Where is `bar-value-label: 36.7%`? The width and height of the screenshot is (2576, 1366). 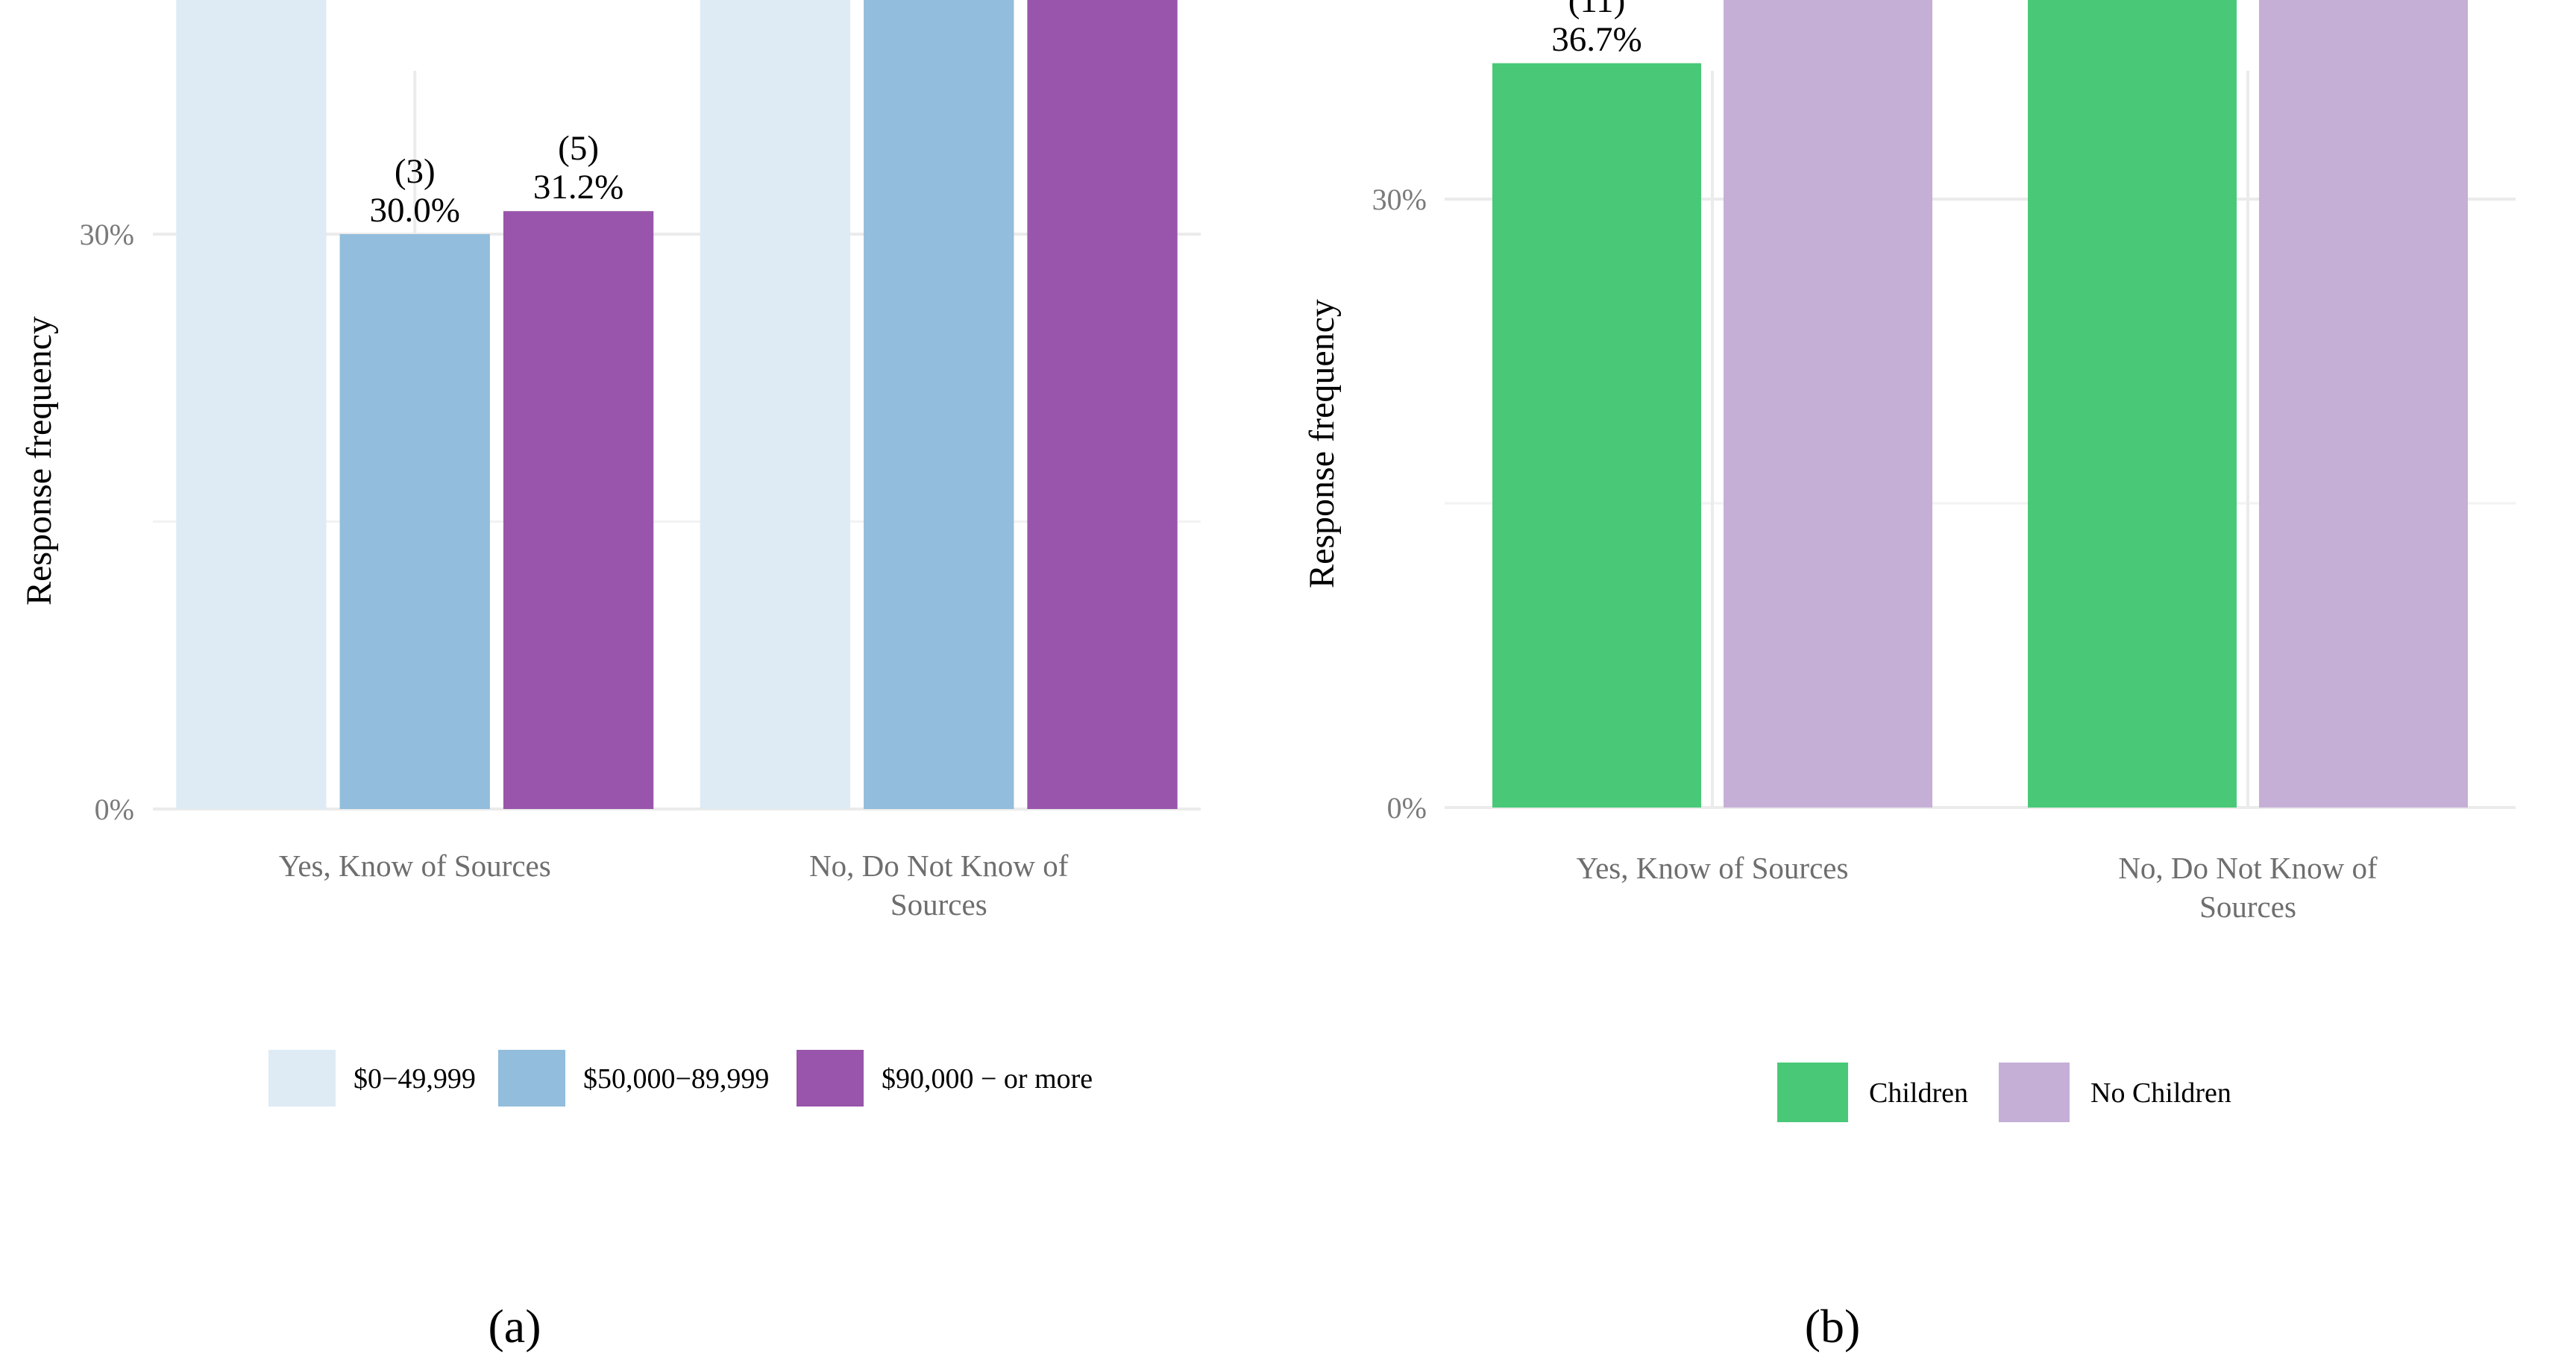
bar-value-label: 36.7% is located at coordinates (1596, 39).